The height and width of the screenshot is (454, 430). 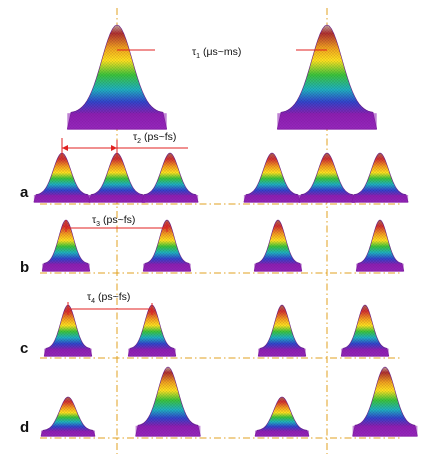 I want to click on tau2-arrow-right, so click(x=114, y=148).